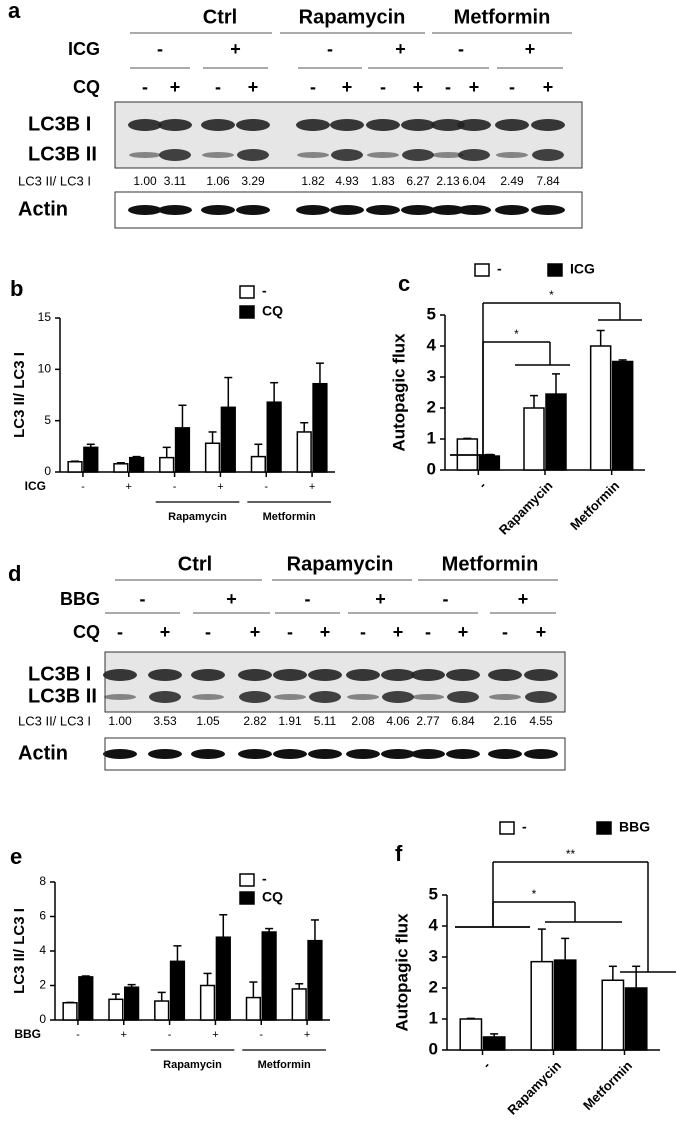 This screenshot has width=685, height=1141. I want to click on ratio-value: 2.82, so click(255, 721).